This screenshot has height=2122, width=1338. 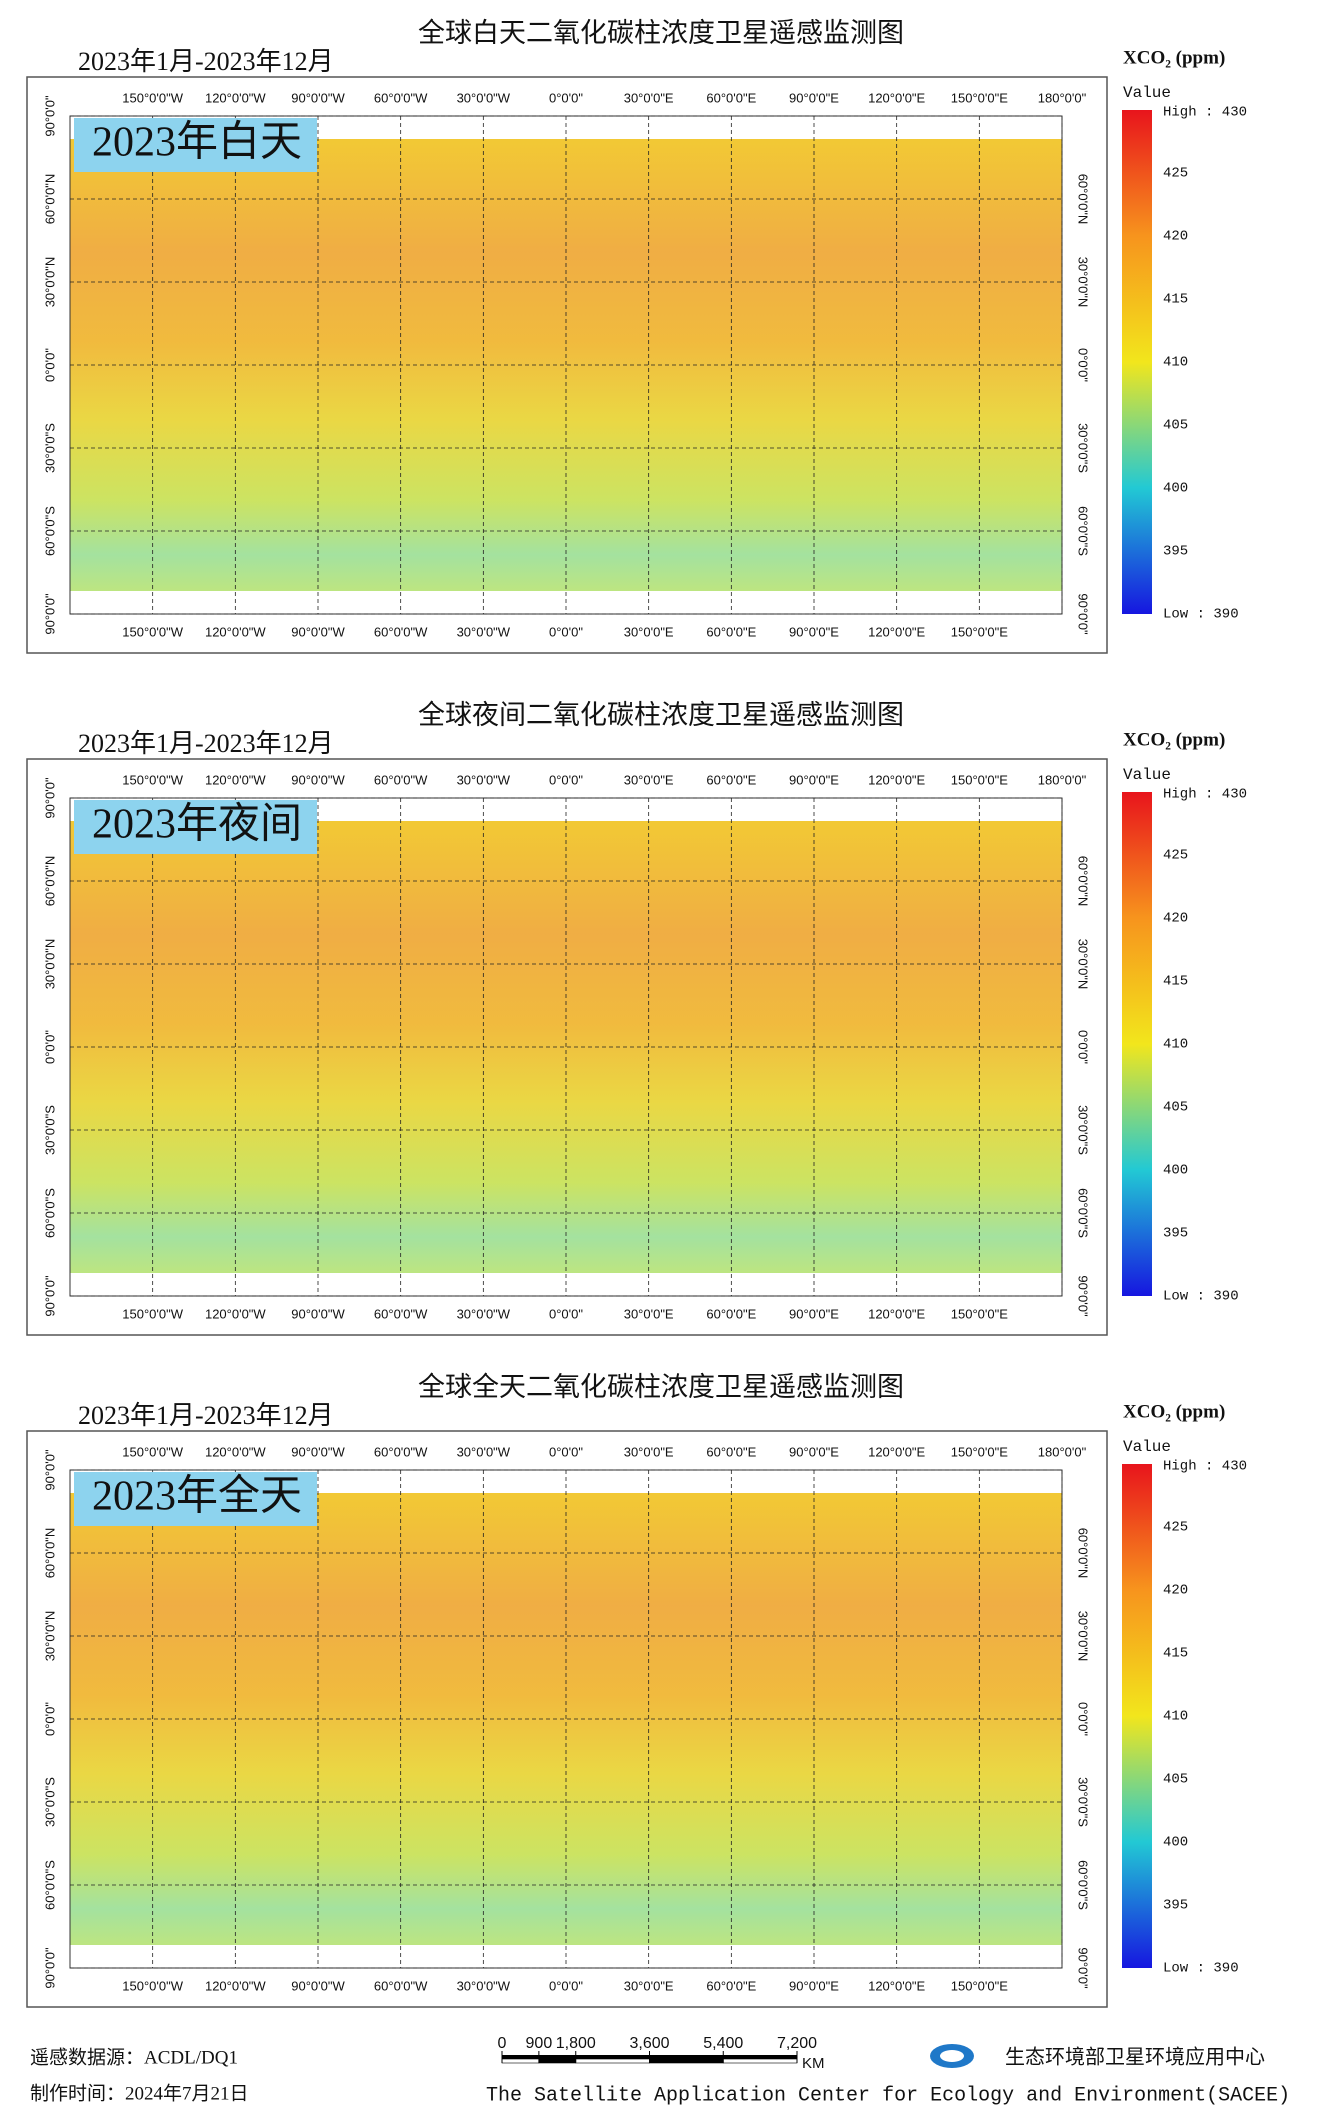 I want to click on lat-tick-label: 60°0'0"N, so click(x=49, y=199).